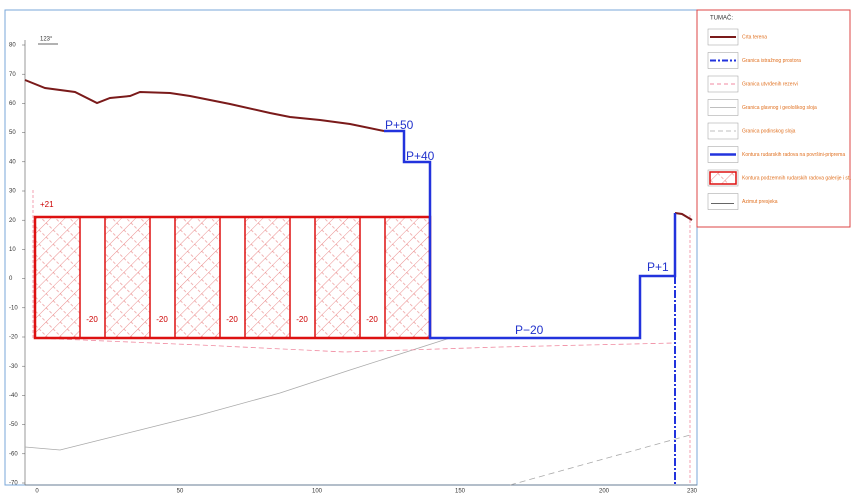 Image resolution: width=851 pixels, height=495 pixels. What do you see at coordinates (12, 221) in the screenshot?
I see `y-tick-label: 20` at bounding box center [12, 221].